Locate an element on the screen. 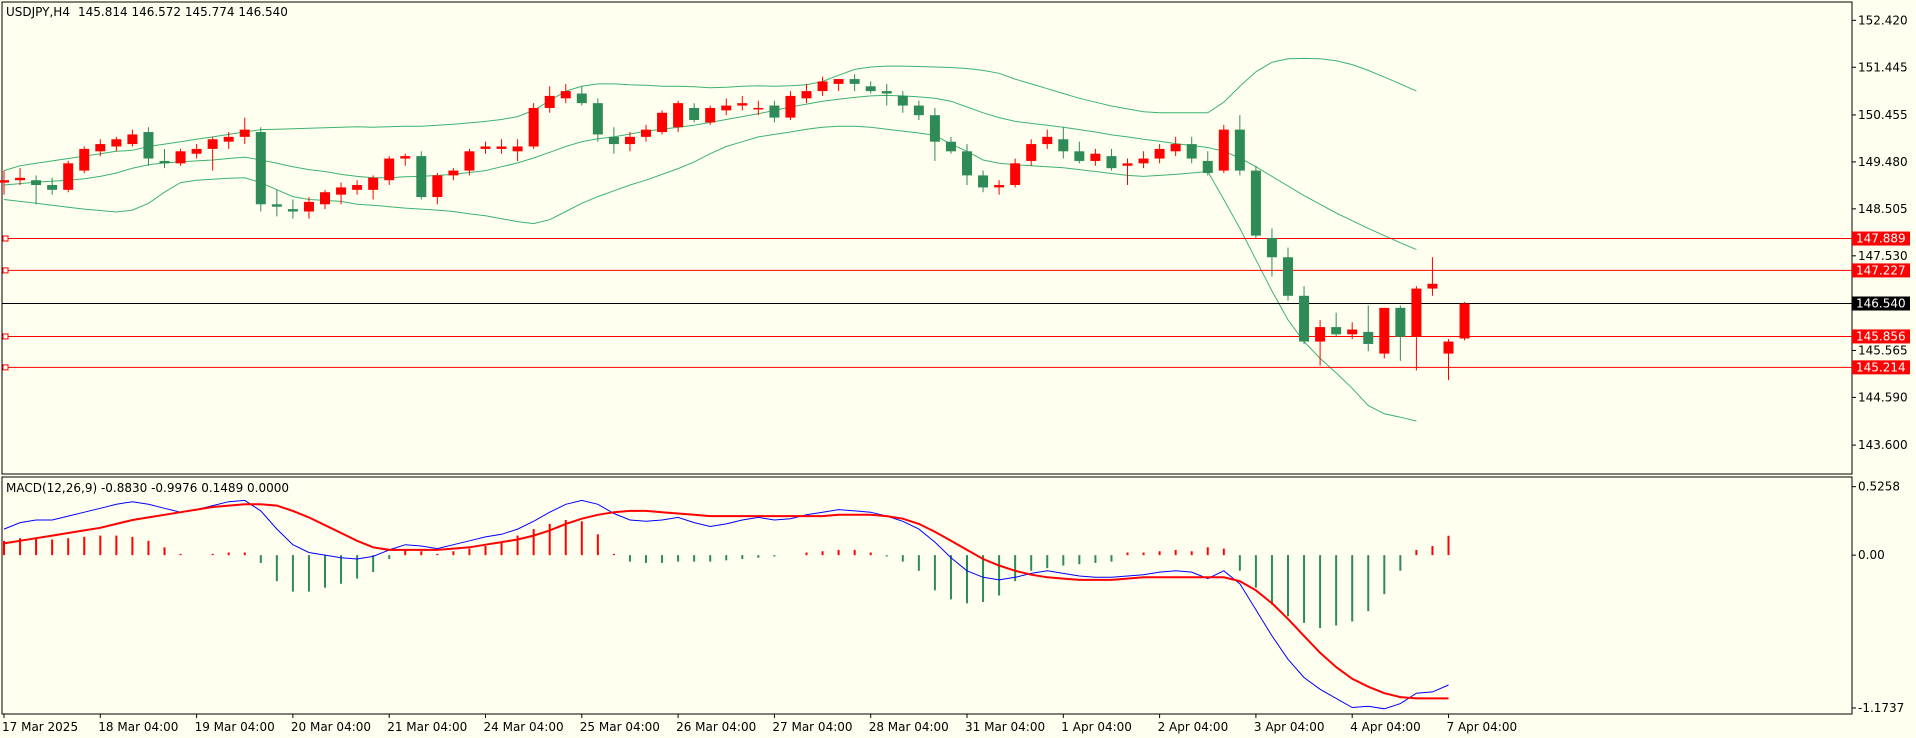 The image size is (1916, 738). time-tick-label: 4 Apr 04:00 is located at coordinates (1385, 727).